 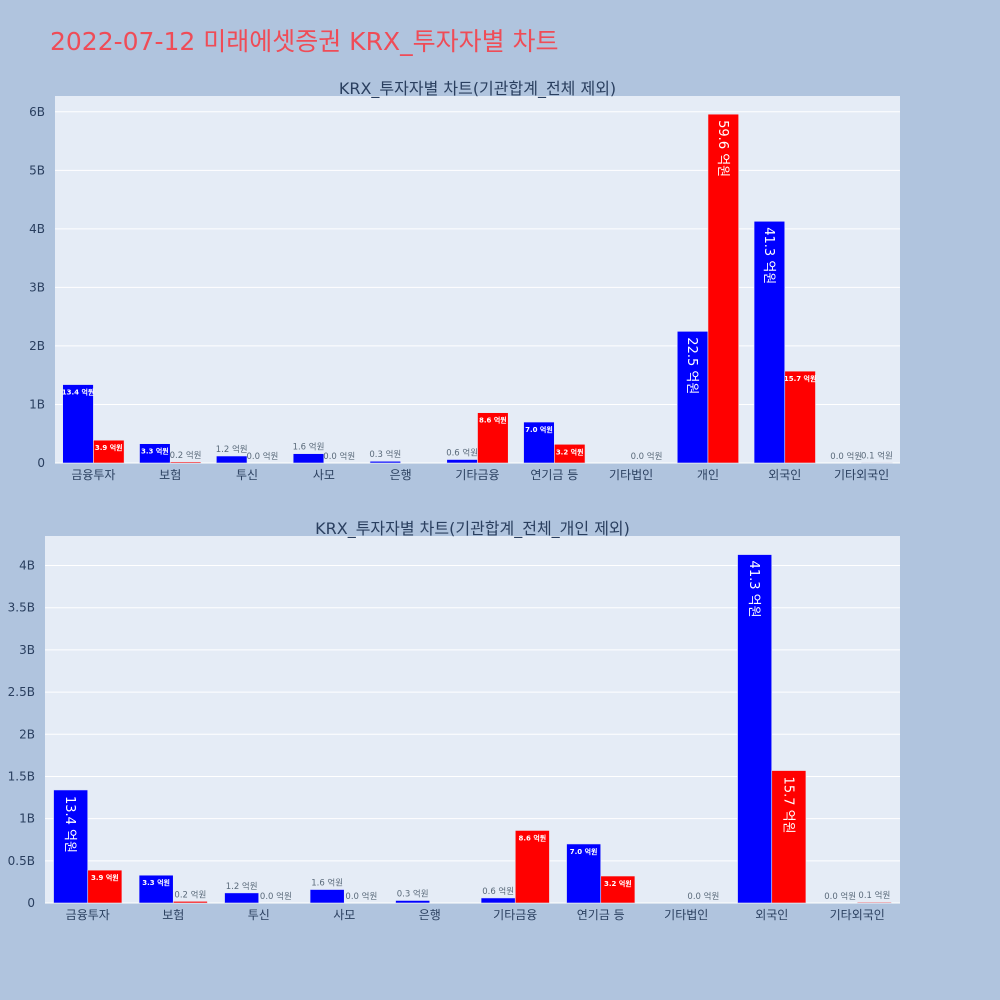 I want to click on chart-title: KRX_투자자별 차트(기관합계_전체_개인 제외), so click(x=472, y=529).